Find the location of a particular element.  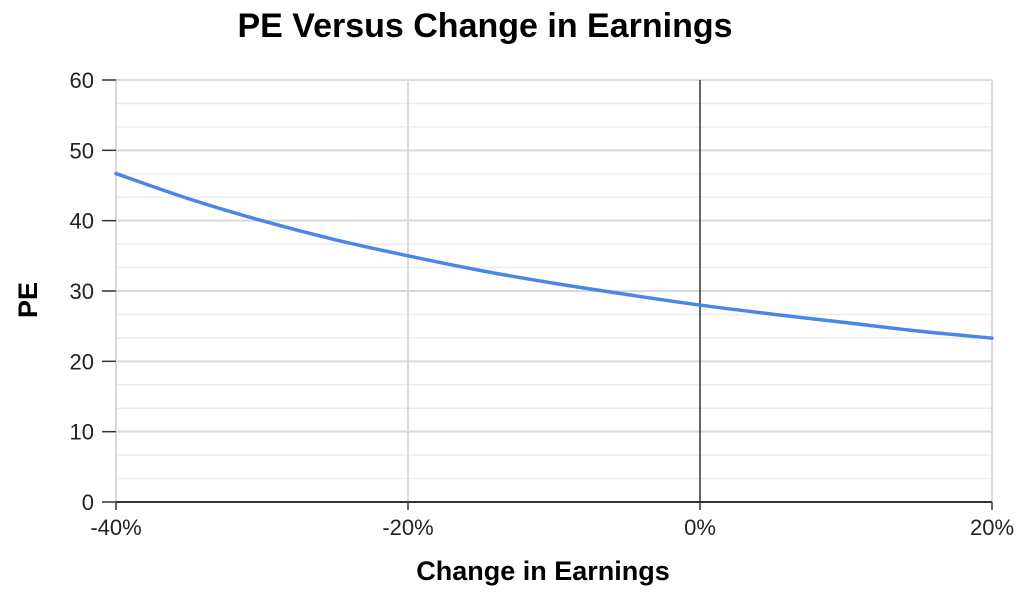

x-axis-title: Change in Earnings is located at coordinates (543, 571).